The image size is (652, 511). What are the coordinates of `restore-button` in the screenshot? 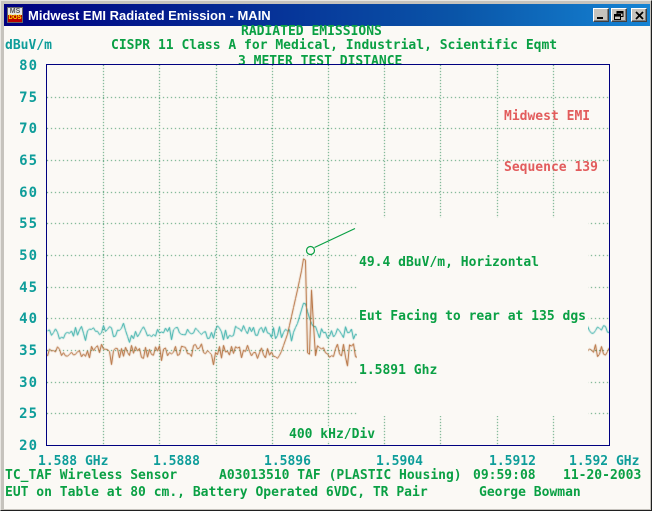 It's located at (619, 15).